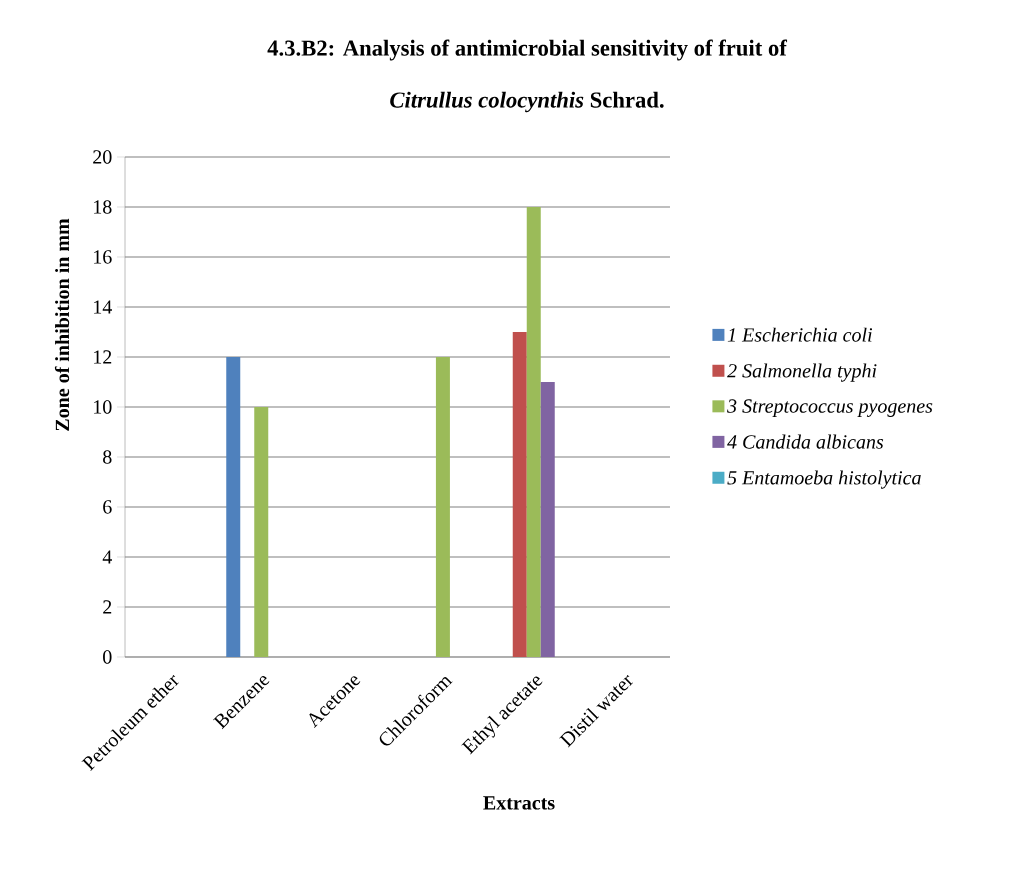 This screenshot has height=878, width=1032. I want to click on chart-subtitle: Citrullus colocynthis Schrad., so click(527, 102).